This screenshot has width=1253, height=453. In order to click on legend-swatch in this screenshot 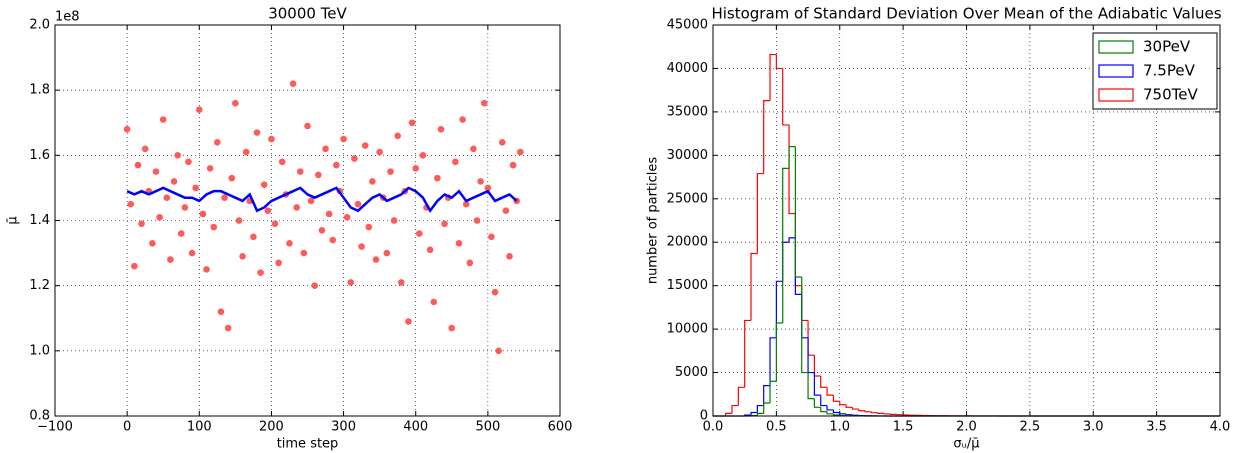, I will do `click(1116, 95)`.